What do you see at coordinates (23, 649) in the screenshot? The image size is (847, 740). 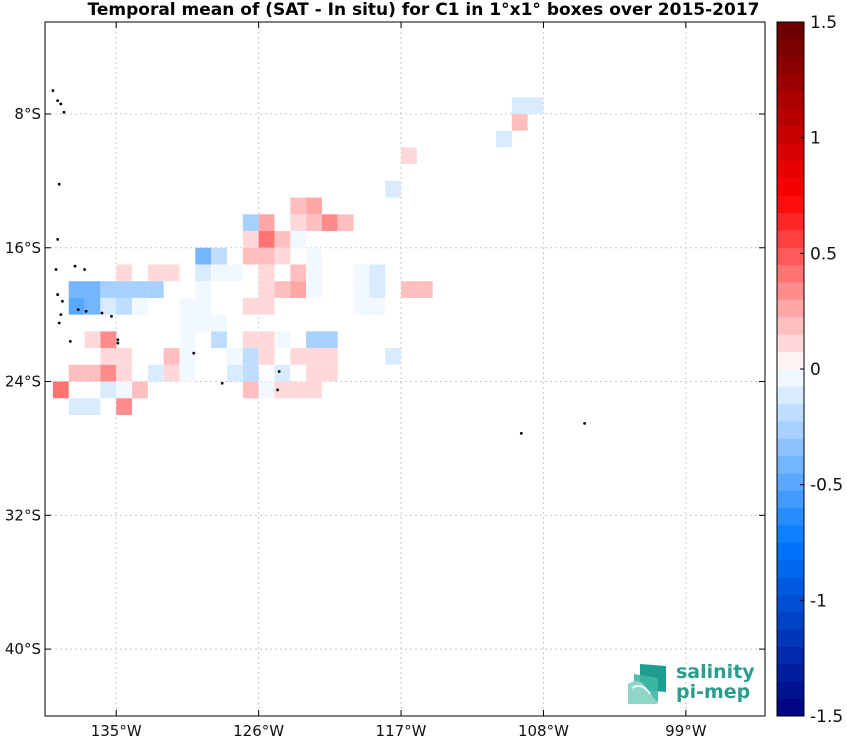 I see `y-tick-label: 40°S` at bounding box center [23, 649].